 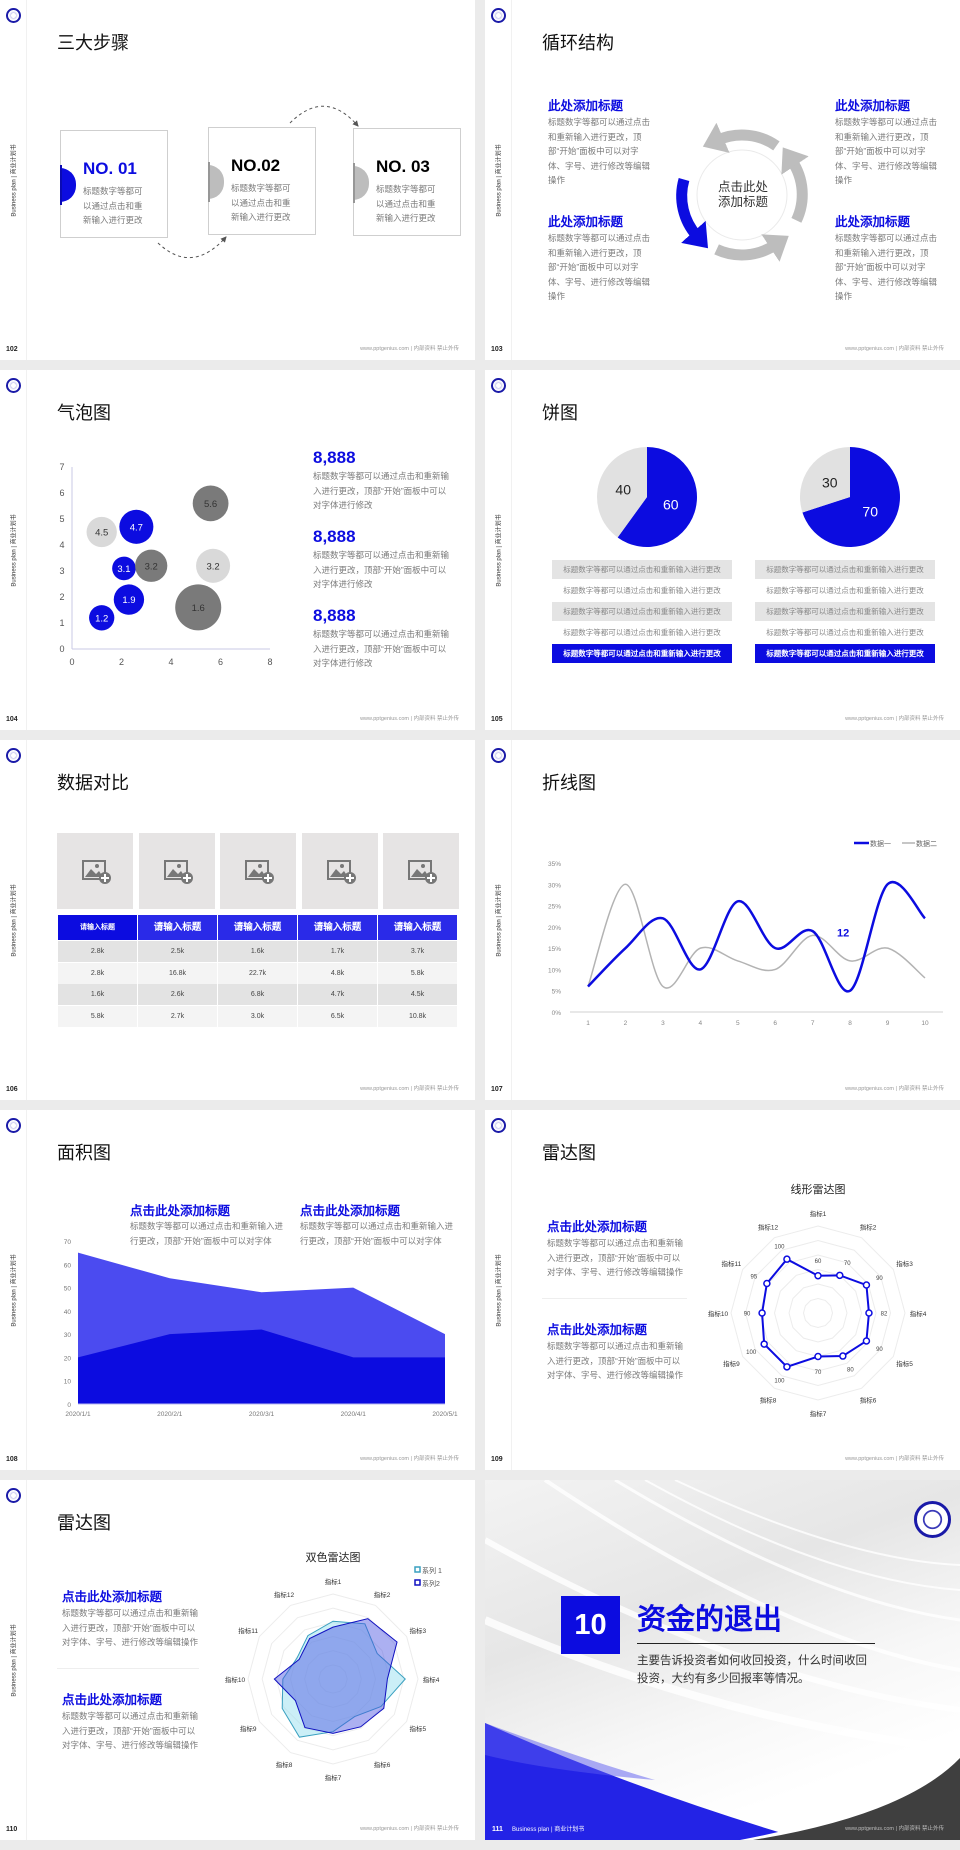 I want to click on y-tick-label: 60, so click(x=68, y=1265).